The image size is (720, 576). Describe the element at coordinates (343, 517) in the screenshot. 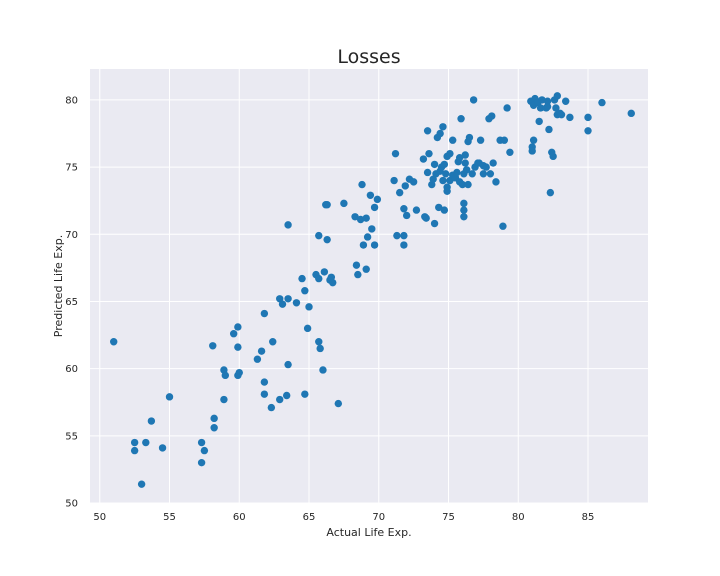

I see `x-tick-labels: 50 55 60 65 70 75 80 85` at that location.